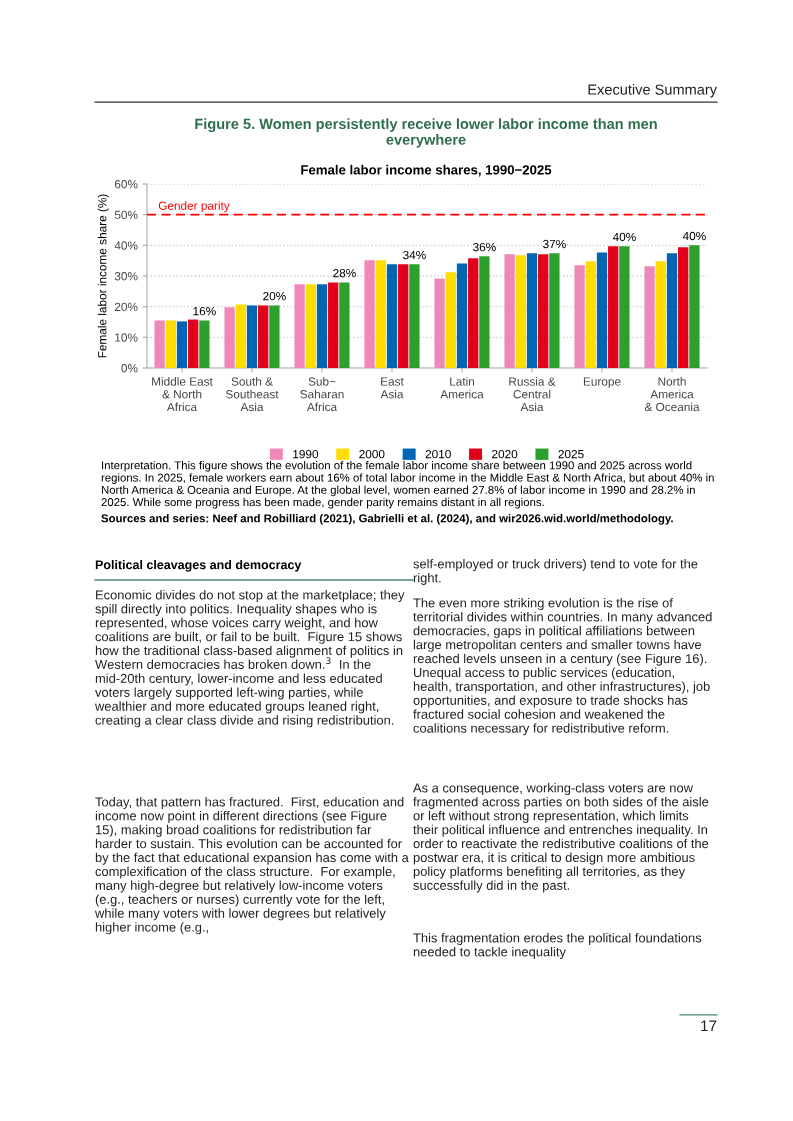  I want to click on legend-label: 2000, so click(372, 454).